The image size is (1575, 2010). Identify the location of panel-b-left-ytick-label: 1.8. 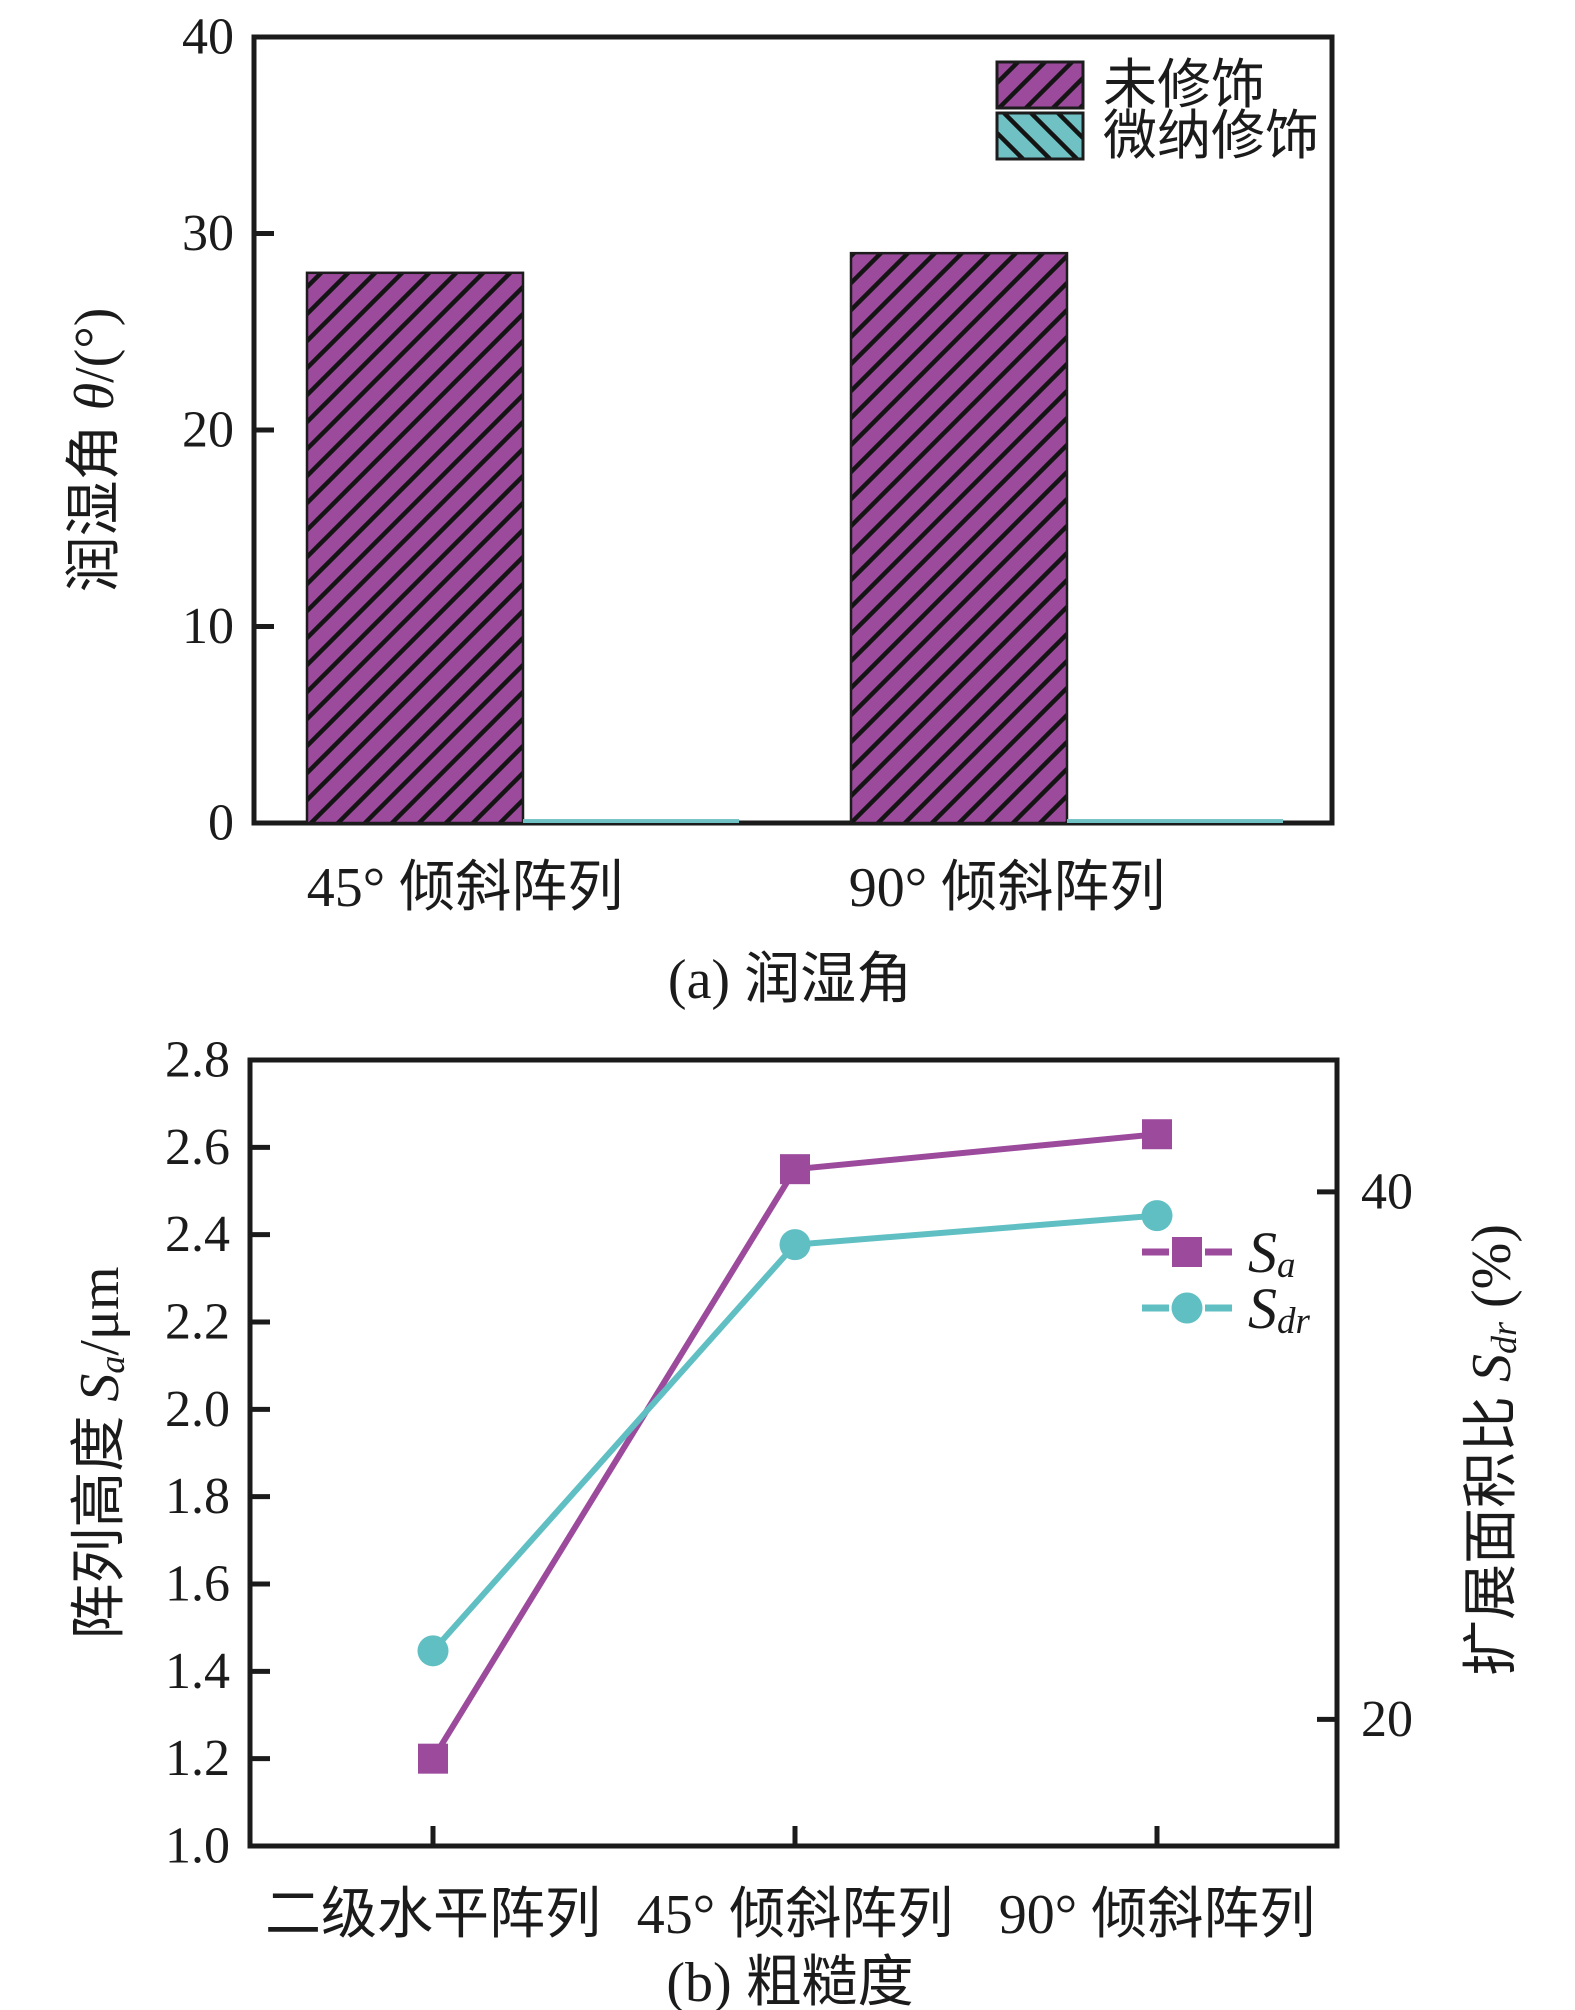
(197, 1496).